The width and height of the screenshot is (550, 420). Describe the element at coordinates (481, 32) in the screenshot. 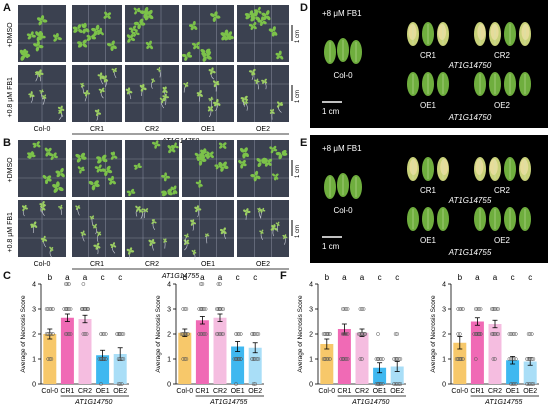

I see `necrotic-patch` at that location.